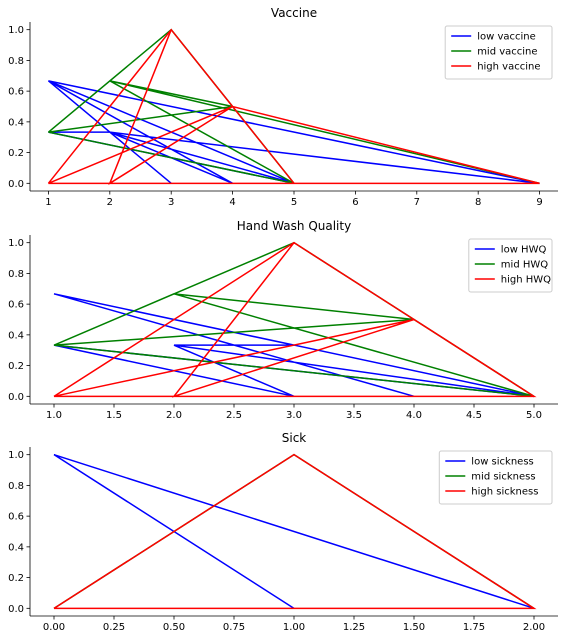 The image size is (568, 640). Describe the element at coordinates (474, 627) in the screenshot. I see `x-tick-label: 1.75` at that location.